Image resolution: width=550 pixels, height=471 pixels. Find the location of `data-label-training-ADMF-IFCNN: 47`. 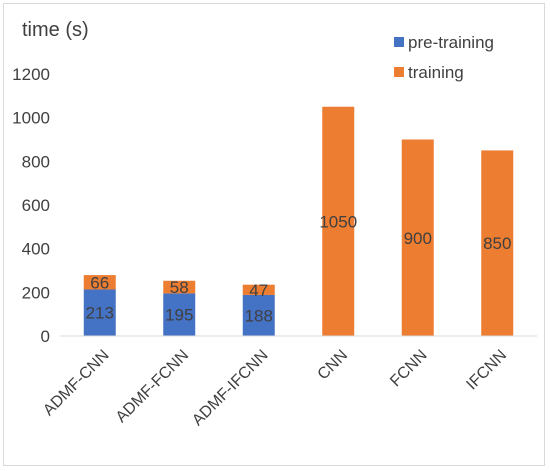

data-label-training-ADMF-IFCNN: 47 is located at coordinates (258, 290).